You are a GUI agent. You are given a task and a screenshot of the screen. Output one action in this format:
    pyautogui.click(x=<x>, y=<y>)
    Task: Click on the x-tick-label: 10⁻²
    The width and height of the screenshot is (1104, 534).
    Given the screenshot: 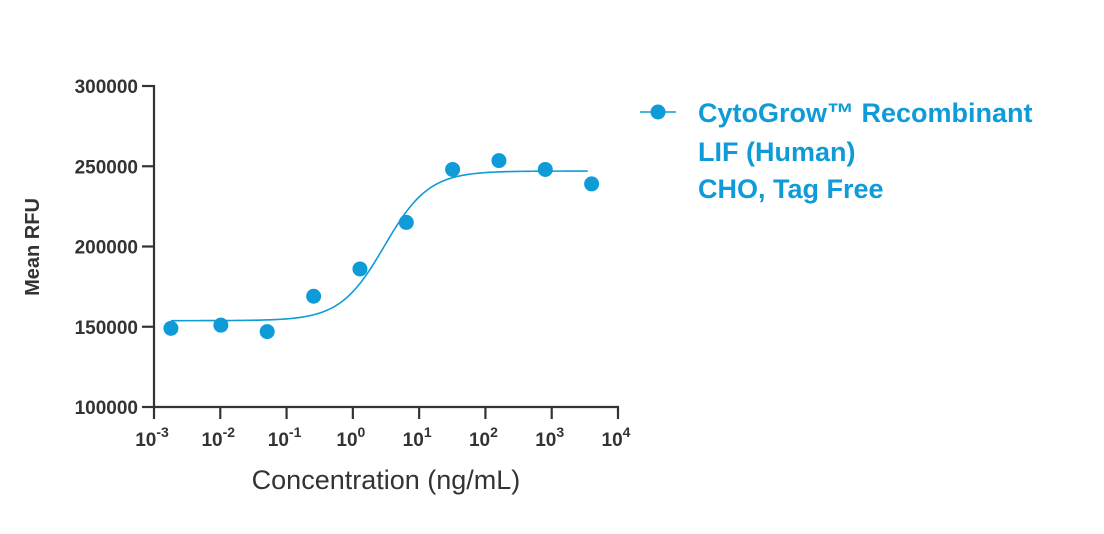 What is the action you would take?
    pyautogui.click(x=218, y=437)
    